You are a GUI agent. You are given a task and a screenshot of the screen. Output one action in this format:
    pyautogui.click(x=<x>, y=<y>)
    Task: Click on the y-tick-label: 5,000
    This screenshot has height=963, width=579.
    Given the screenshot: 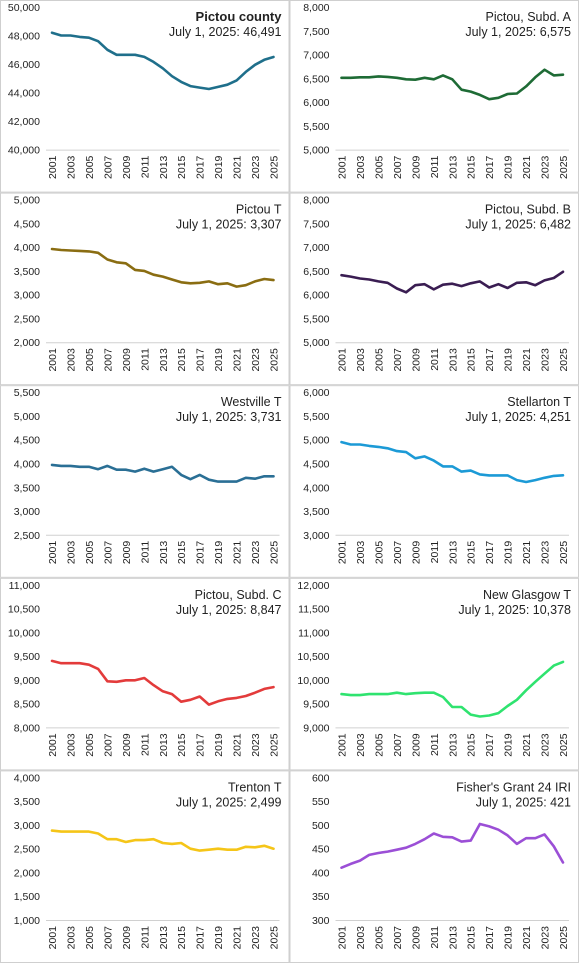 What is the action you would take?
    pyautogui.click(x=316, y=343)
    